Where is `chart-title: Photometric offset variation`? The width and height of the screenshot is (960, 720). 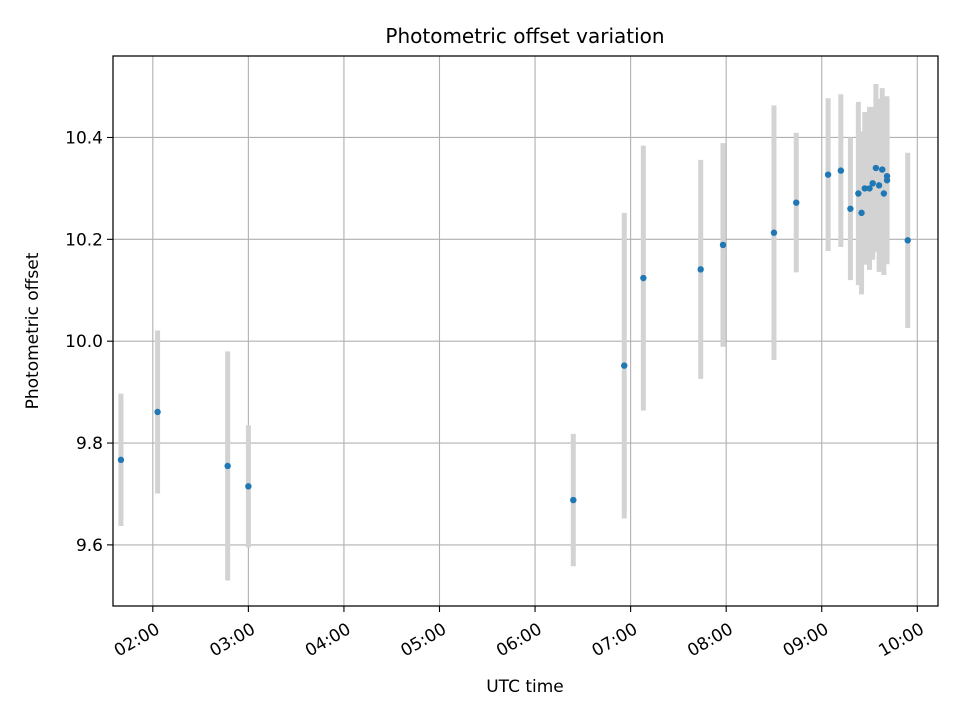 chart-title: Photometric offset variation is located at coordinates (524, 36).